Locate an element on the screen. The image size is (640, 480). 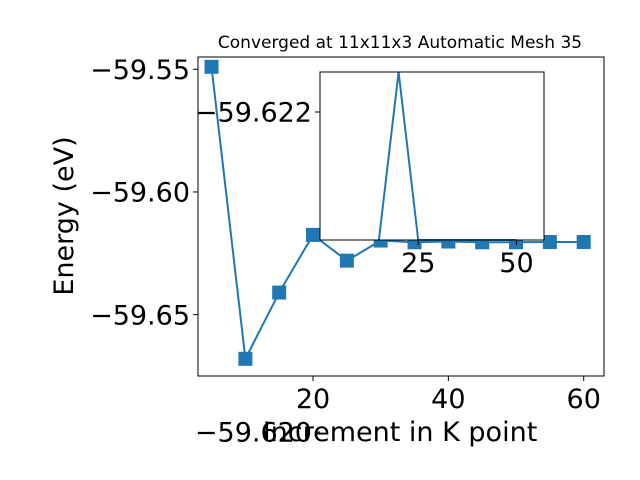
inset-xtick-label: 25 is located at coordinates (418, 263).